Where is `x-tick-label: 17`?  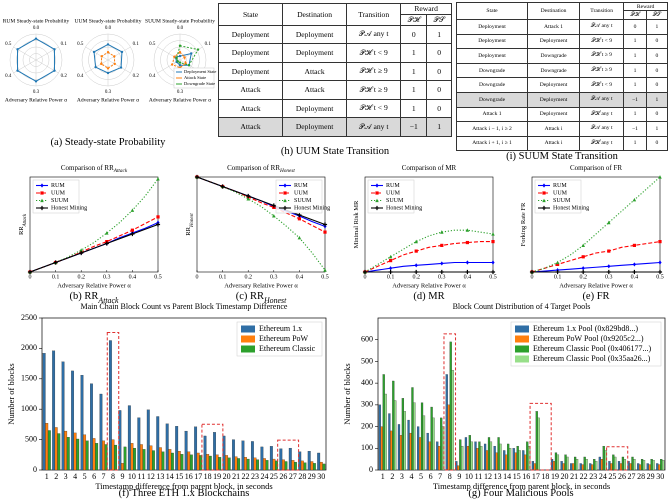 x-tick-label: 17 is located at coordinates (198, 476).